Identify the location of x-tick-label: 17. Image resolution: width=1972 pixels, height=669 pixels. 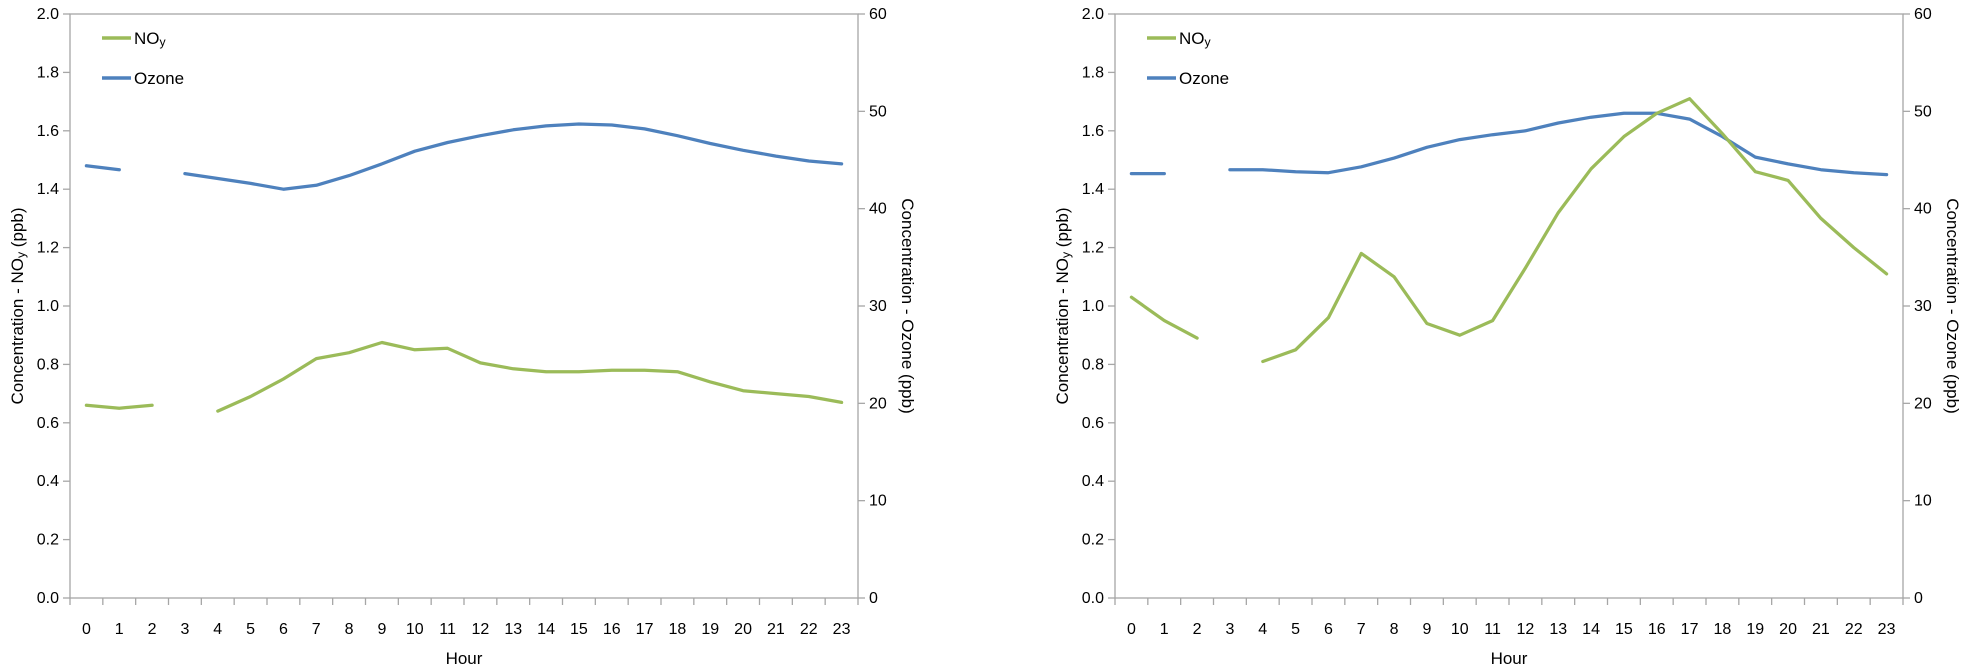
(645, 629).